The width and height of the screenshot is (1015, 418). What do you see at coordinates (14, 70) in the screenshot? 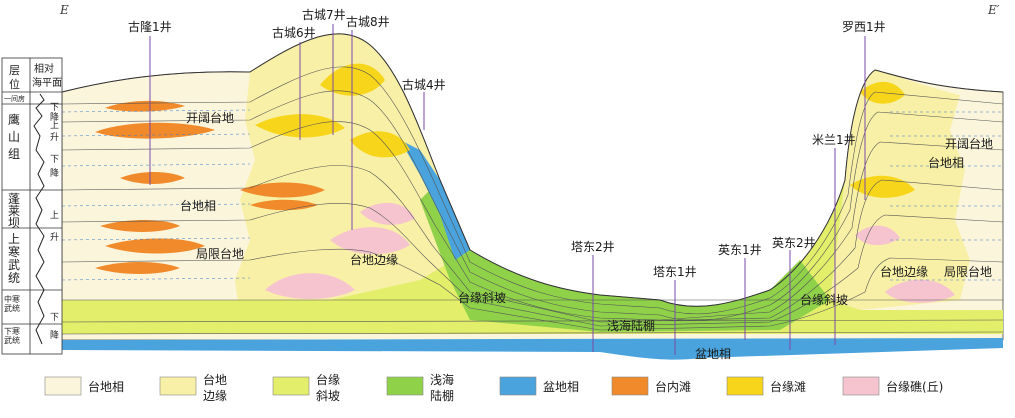
I see `header-layer-1: 层` at bounding box center [14, 70].